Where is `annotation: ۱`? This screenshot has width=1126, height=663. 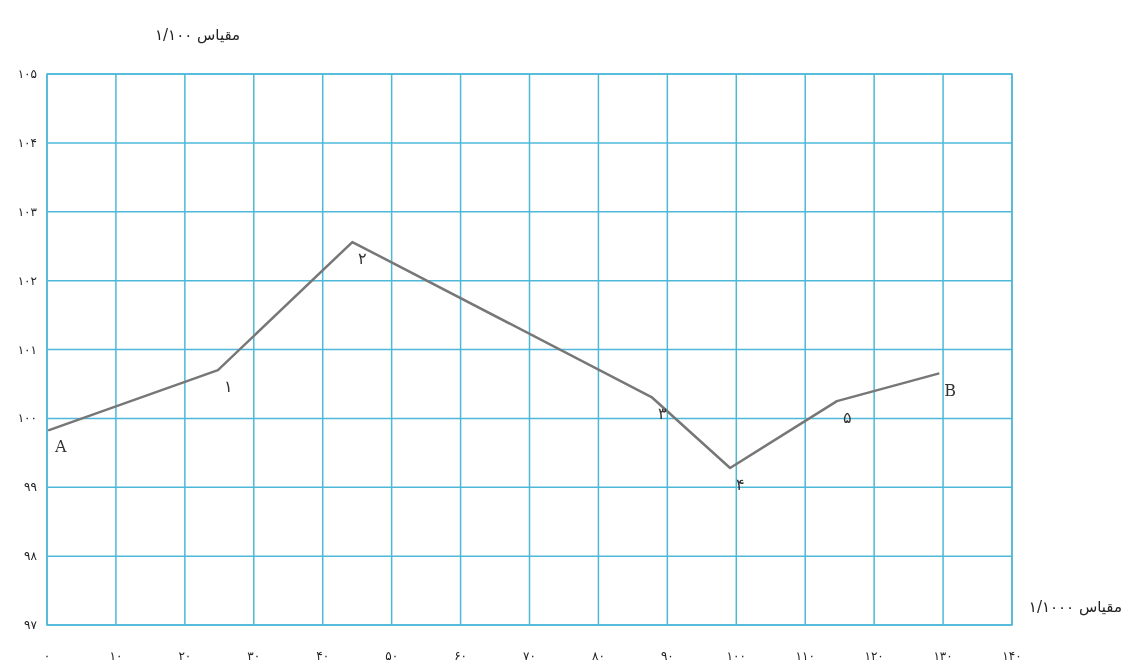
annotation: ۱ is located at coordinates (228, 387).